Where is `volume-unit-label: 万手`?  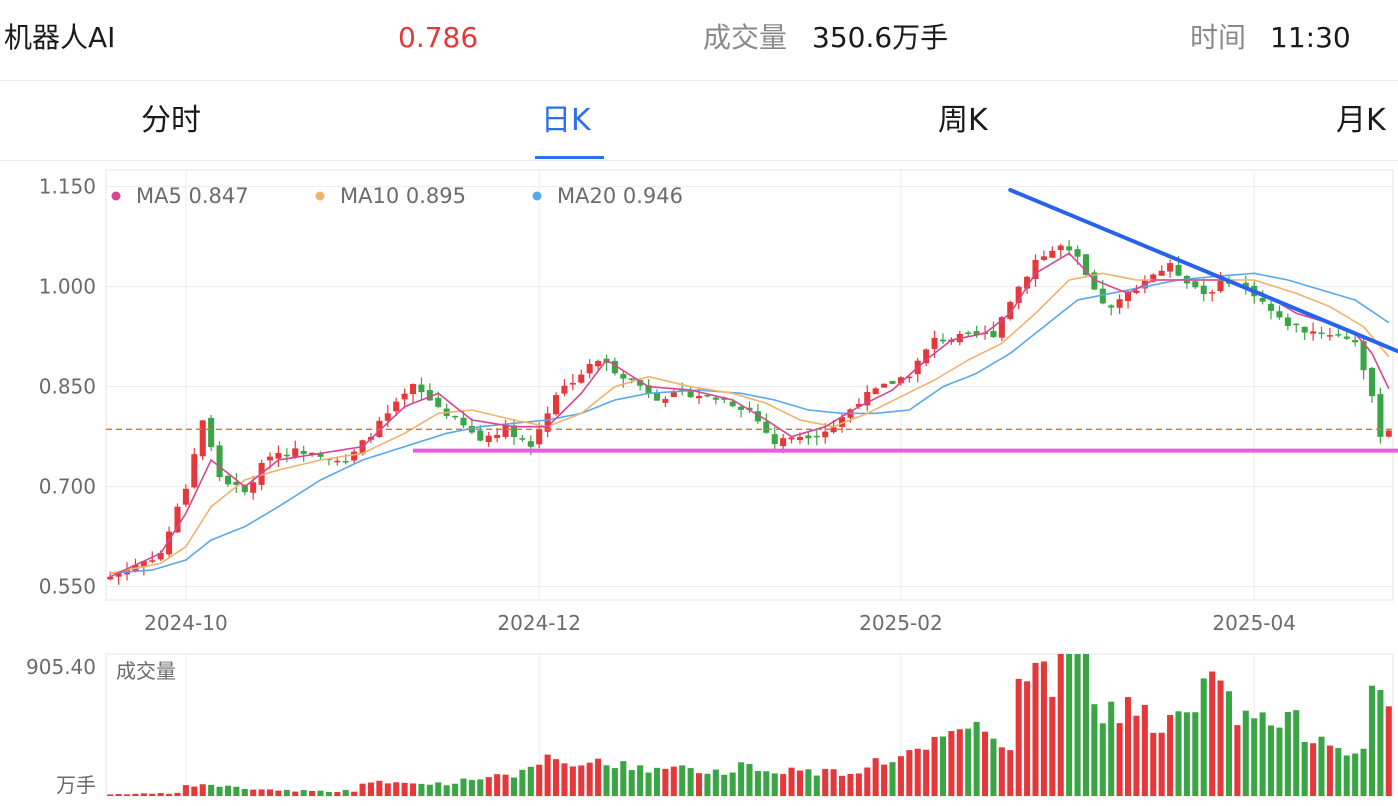 volume-unit-label: 万手 is located at coordinates (76, 785).